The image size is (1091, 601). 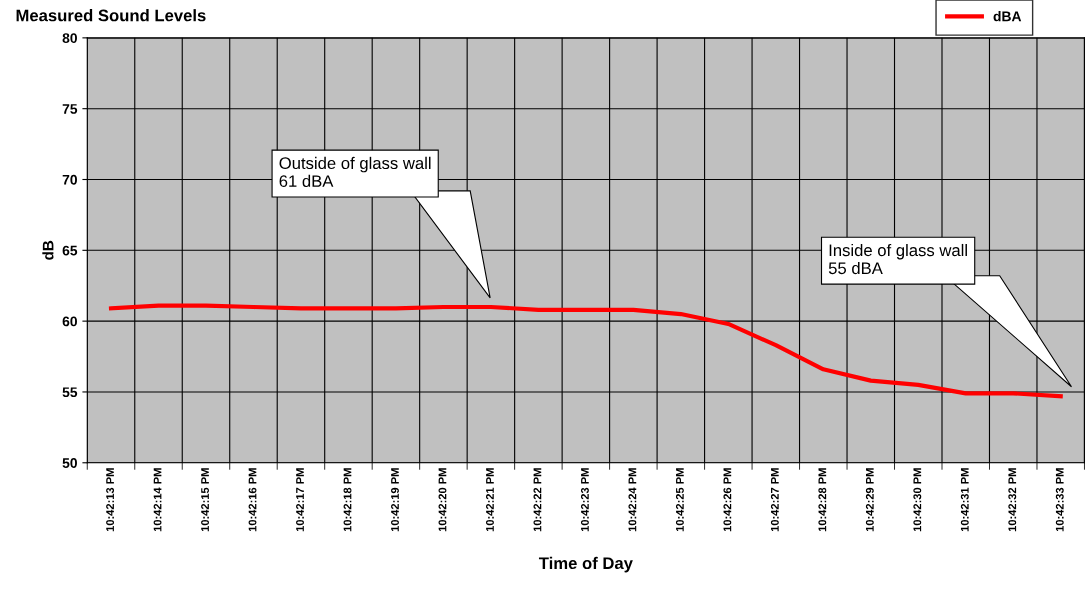 What do you see at coordinates (111, 15) in the screenshot?
I see `chart-title: Measured Sound Levels` at bounding box center [111, 15].